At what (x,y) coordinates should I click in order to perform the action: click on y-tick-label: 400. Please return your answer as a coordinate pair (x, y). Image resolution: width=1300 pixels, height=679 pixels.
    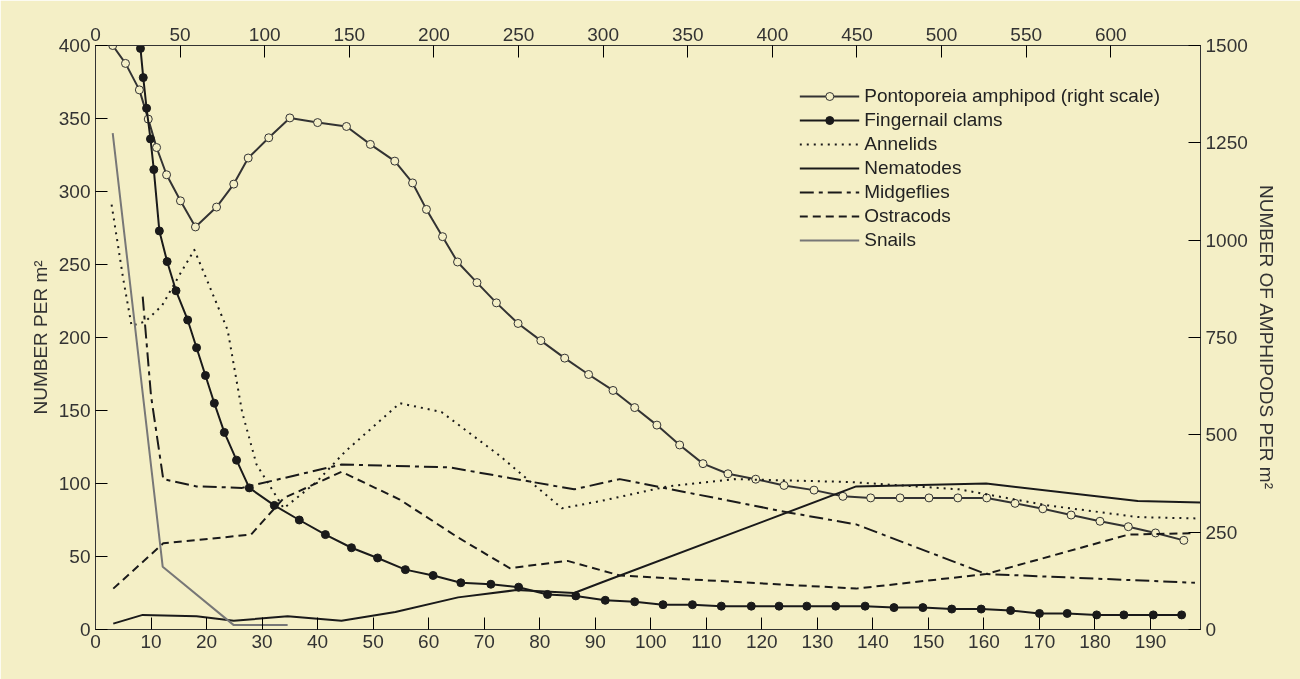
    Looking at the image, I should click on (74, 45).